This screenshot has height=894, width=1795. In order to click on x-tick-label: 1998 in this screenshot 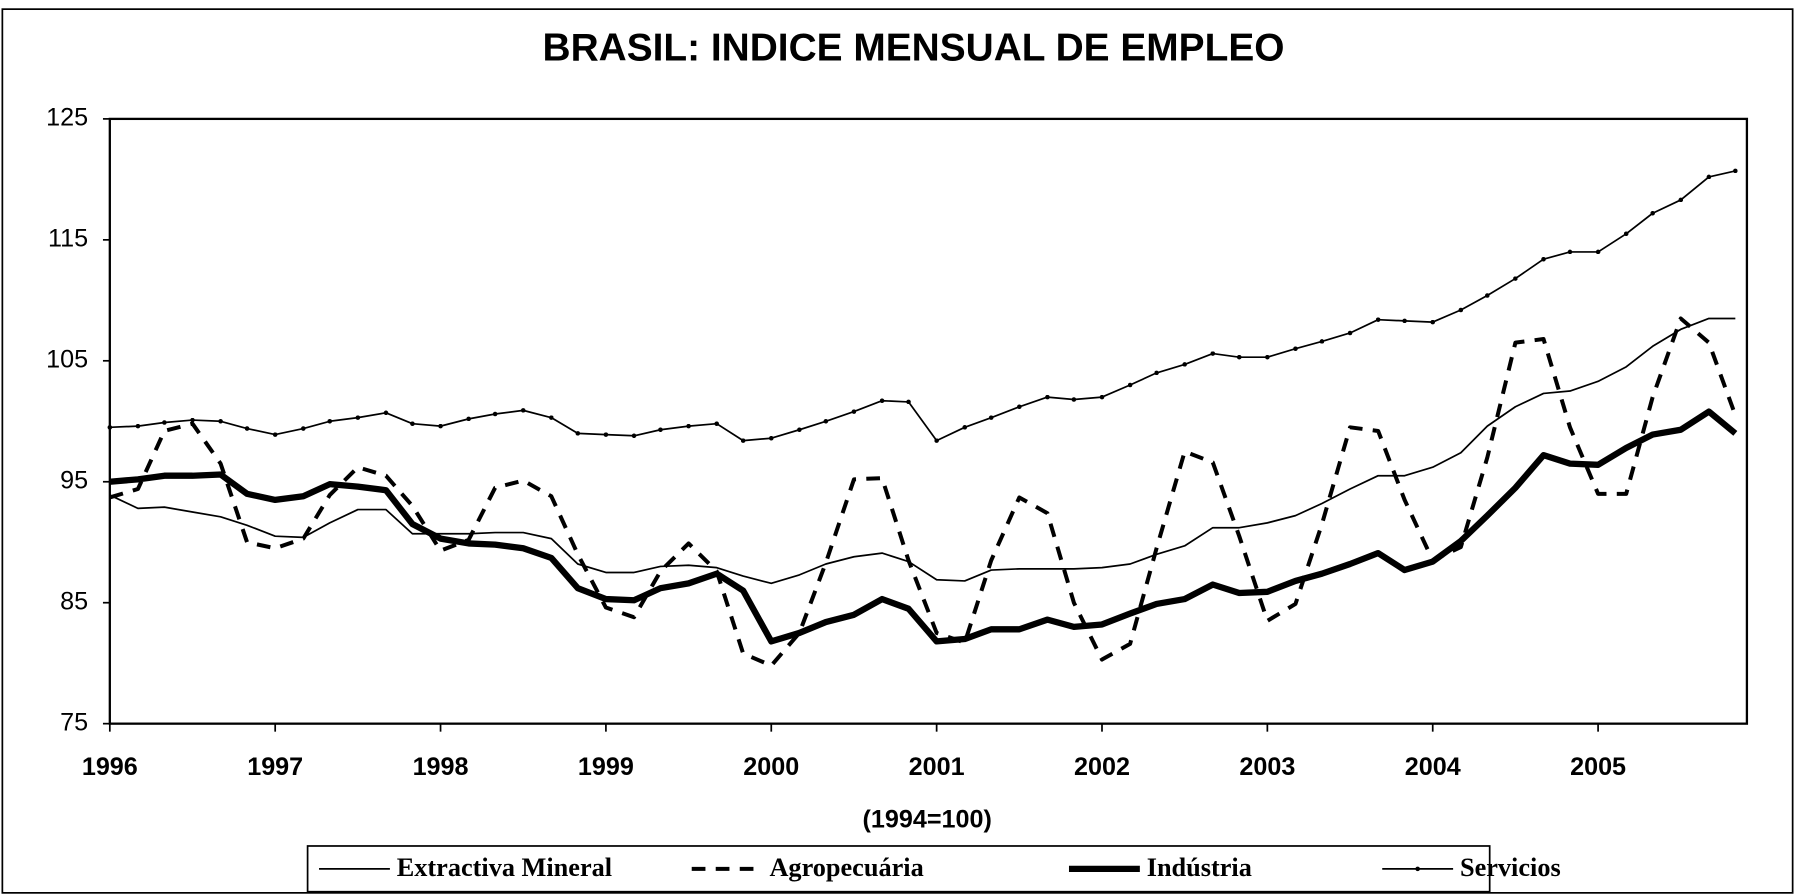, I will do `click(441, 767)`.